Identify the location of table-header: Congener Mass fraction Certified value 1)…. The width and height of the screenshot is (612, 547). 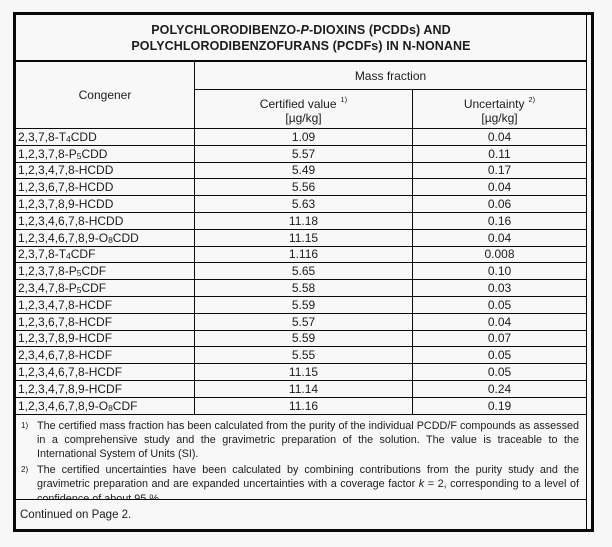
(301, 95).